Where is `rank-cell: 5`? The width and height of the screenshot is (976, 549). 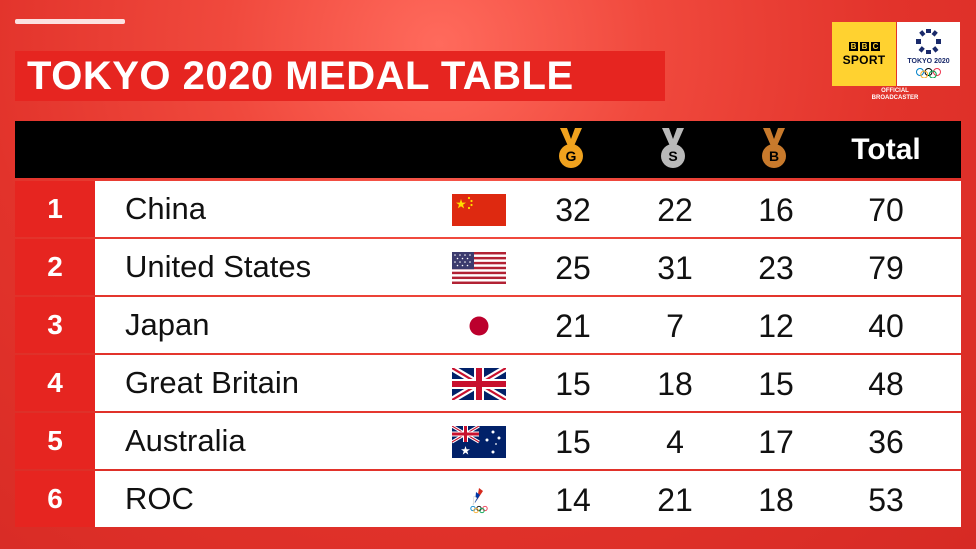
rank-cell: 5 is located at coordinates (55, 441).